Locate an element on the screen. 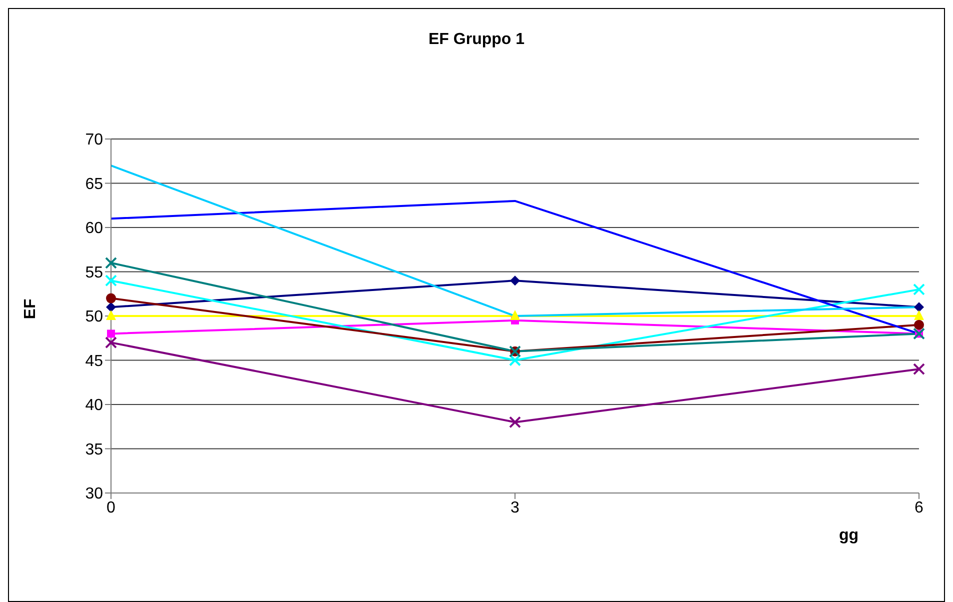 This screenshot has height=602, width=953. y-tick-label: 30 is located at coordinates (94, 494).